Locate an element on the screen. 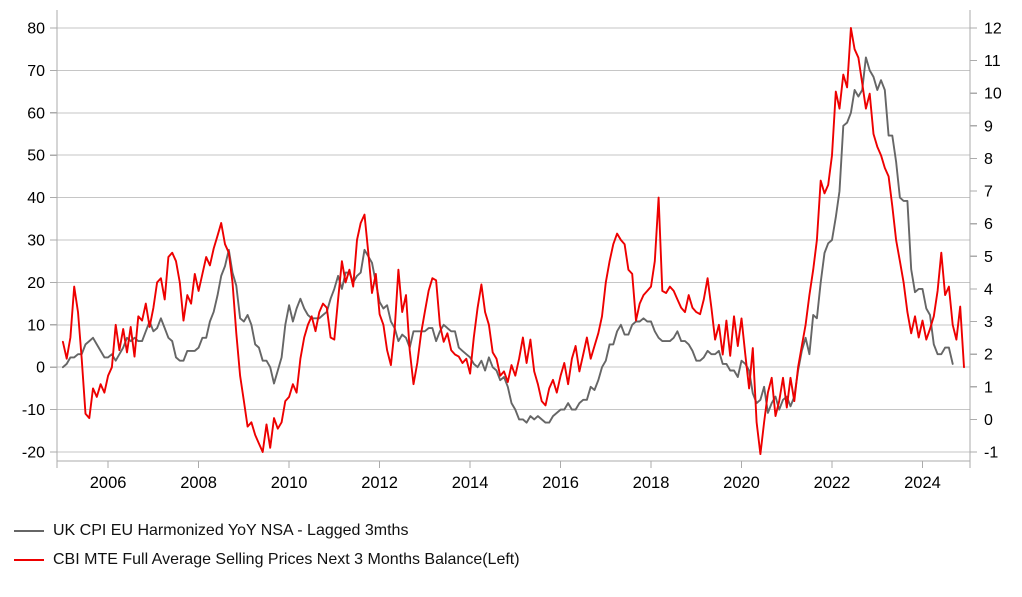 This screenshot has width=1022, height=597. y-axis-left: -20 -10 0 10 20 30 40 50 60 70 80 is located at coordinates (39, 241).